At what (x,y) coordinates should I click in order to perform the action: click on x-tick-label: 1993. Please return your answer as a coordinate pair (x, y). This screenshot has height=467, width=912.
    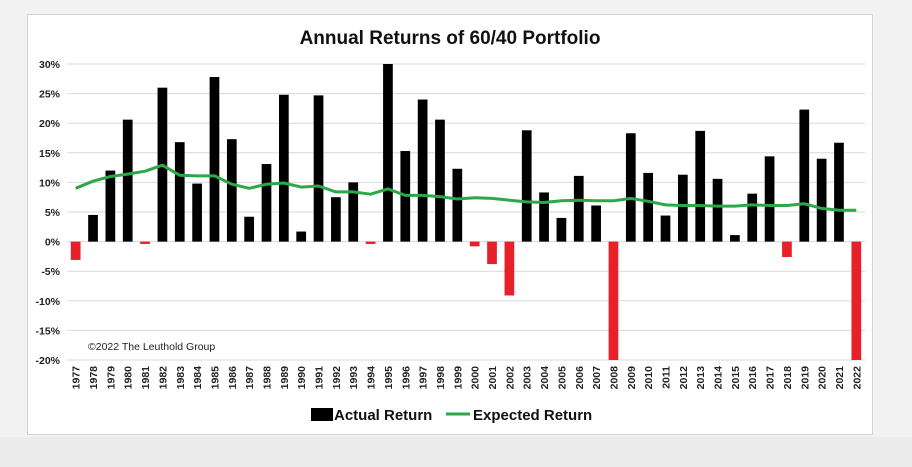
    Looking at the image, I should click on (354, 378).